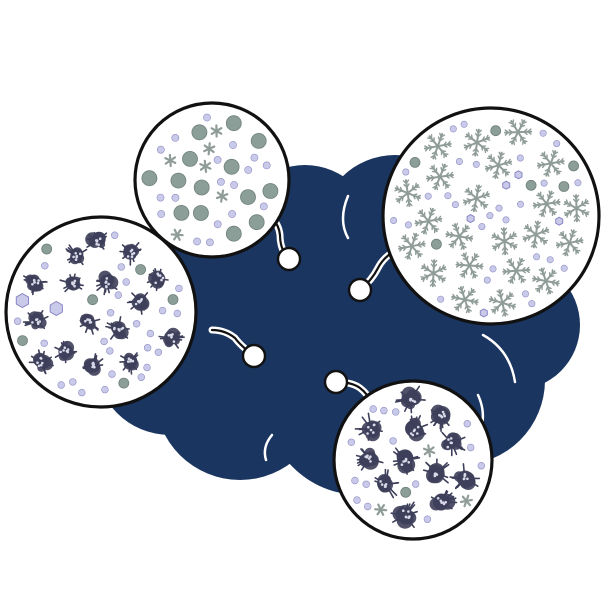  I want to click on magnified-panel-aggregates, so click(101, 312).